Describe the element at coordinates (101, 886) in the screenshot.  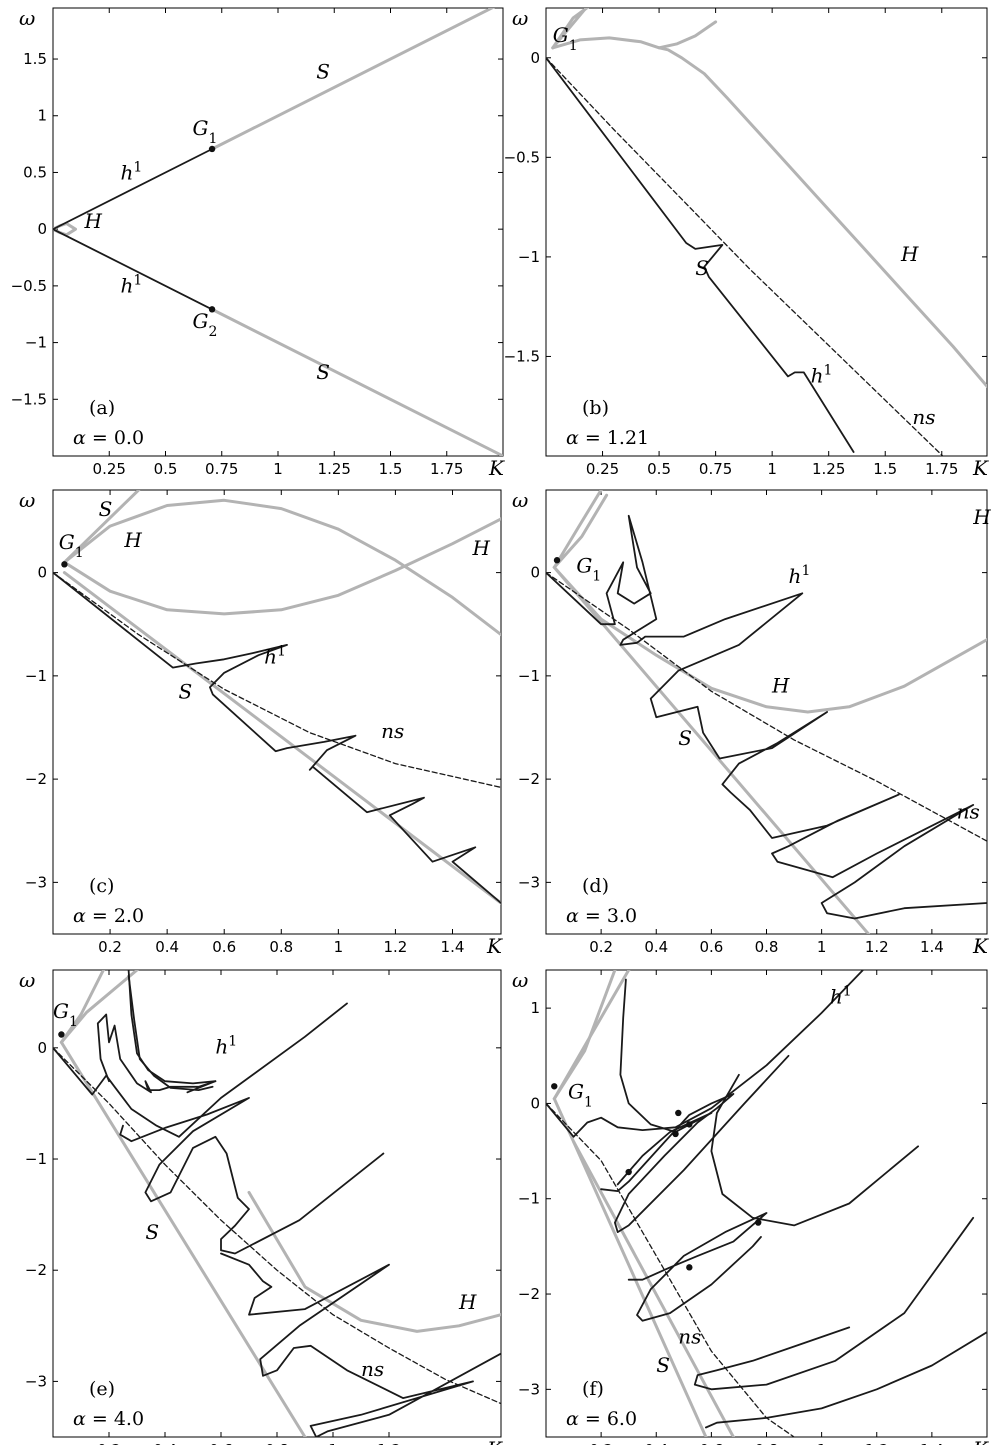
I see `panel-label: (c)` at that location.